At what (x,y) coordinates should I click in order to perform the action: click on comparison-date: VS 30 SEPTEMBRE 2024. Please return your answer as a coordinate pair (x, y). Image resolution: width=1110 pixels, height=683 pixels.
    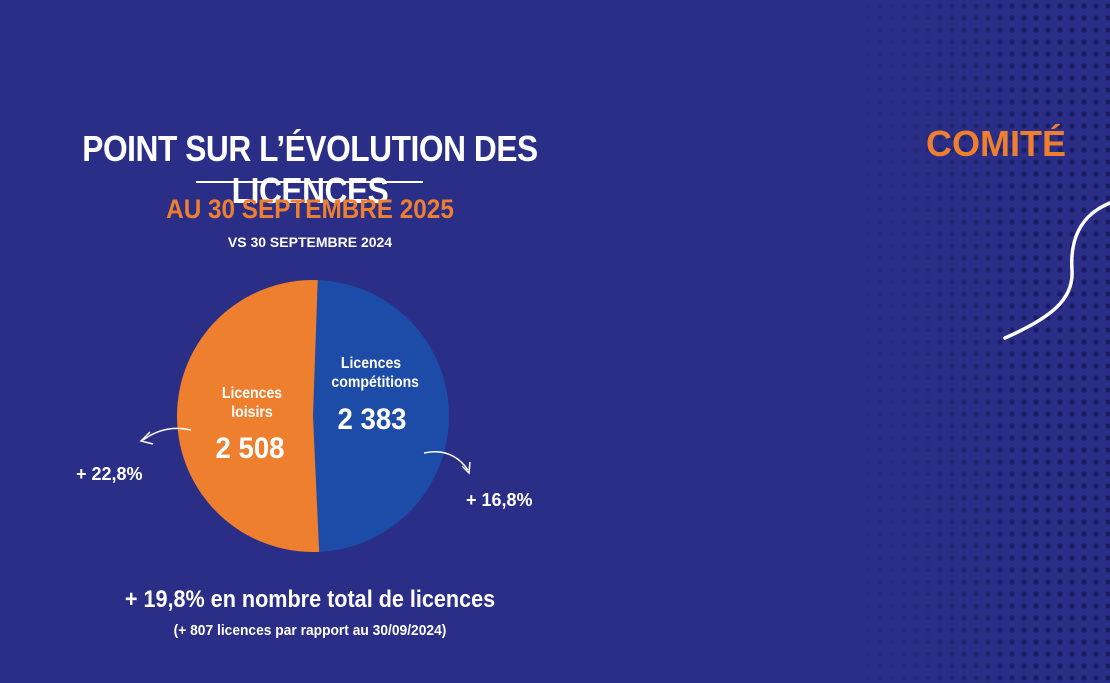
    Looking at the image, I should click on (310, 242).